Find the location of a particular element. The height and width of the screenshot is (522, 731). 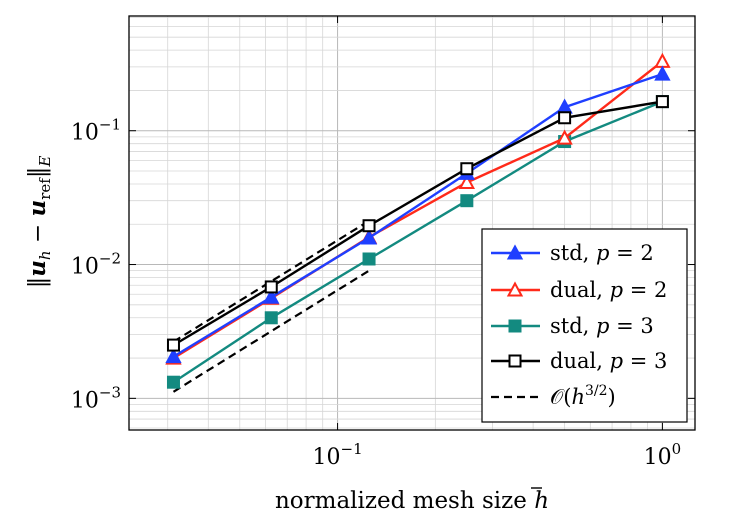

x-tick-label: 10⁻¹ is located at coordinates (338, 455).